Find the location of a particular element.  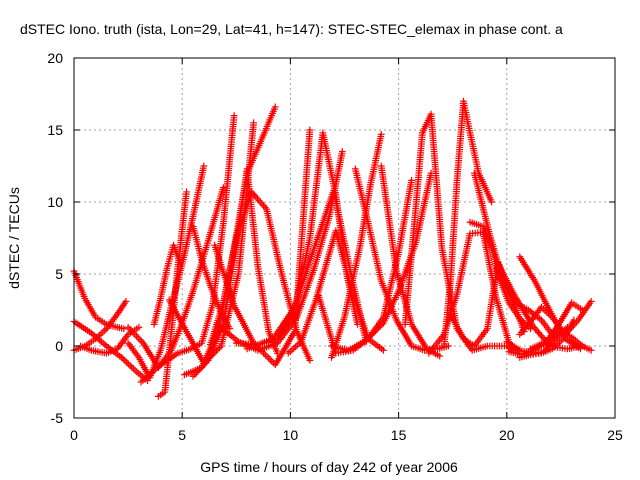

x-tick-label: 15 is located at coordinates (399, 435).